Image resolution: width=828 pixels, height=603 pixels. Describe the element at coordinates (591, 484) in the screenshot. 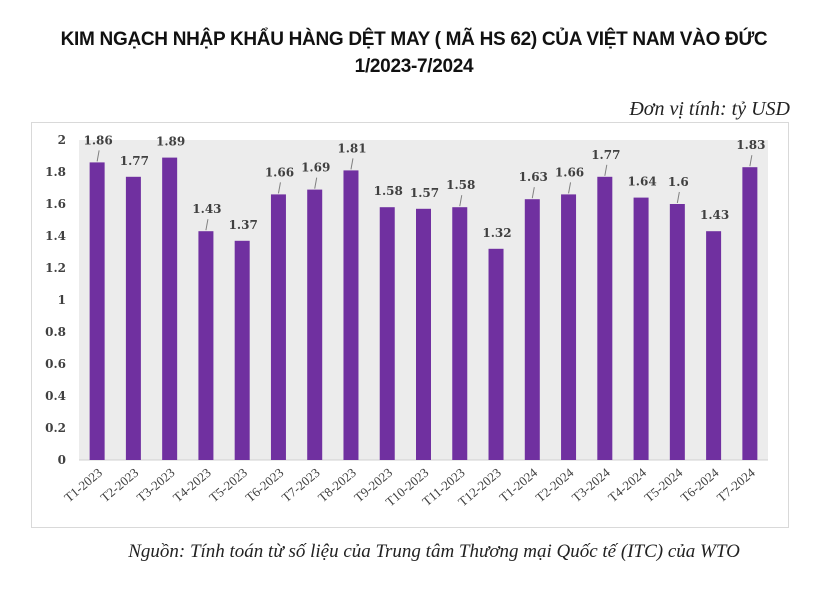

I see `x-tick-label: T3-2024` at that location.